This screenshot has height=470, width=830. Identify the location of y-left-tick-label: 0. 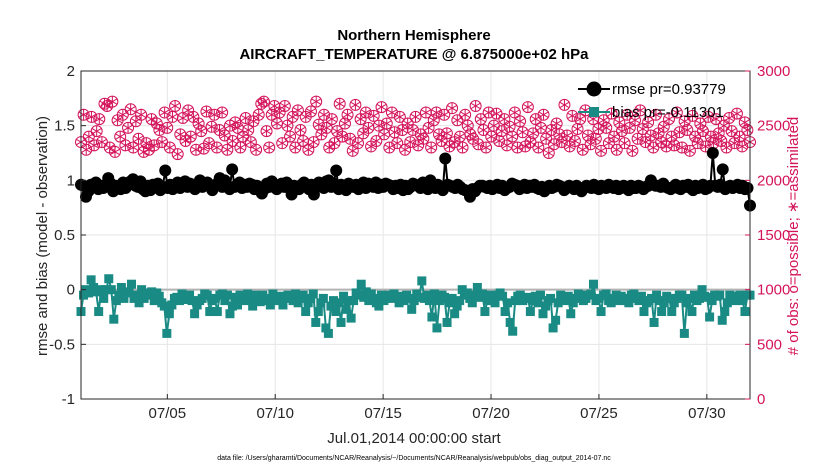
(71, 290).